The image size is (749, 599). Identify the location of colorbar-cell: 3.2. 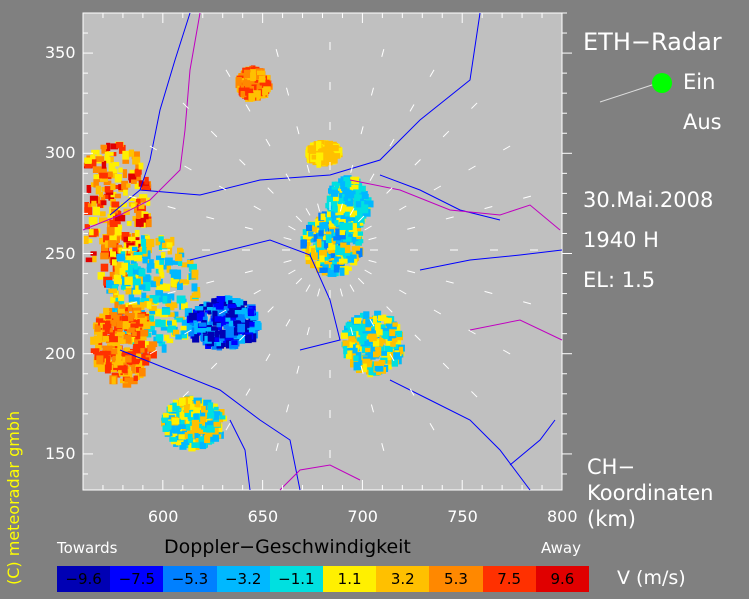
(403, 579).